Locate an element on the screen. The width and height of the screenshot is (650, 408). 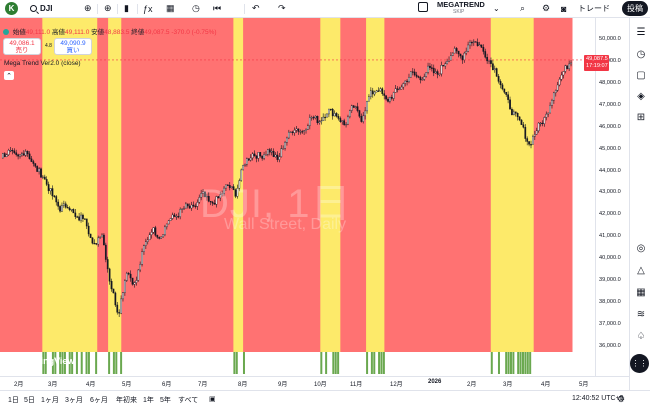
camera-icon: ◙ is located at coordinates (564, 8).